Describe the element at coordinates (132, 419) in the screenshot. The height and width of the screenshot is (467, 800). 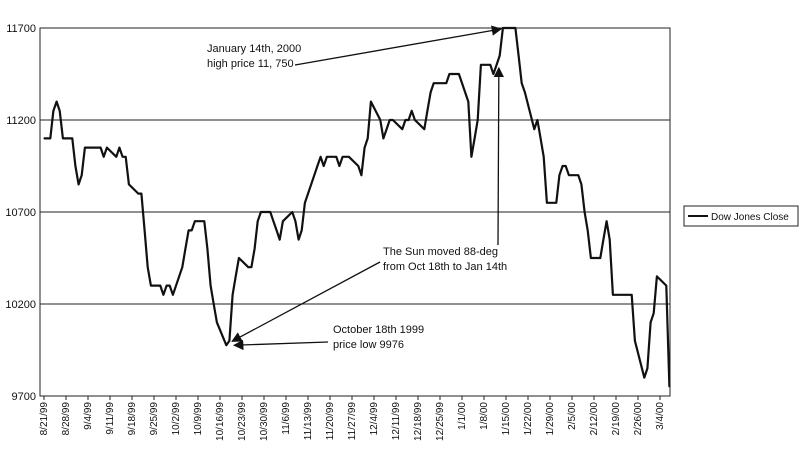
I see `x-tick-label: 9/18/99` at that location.